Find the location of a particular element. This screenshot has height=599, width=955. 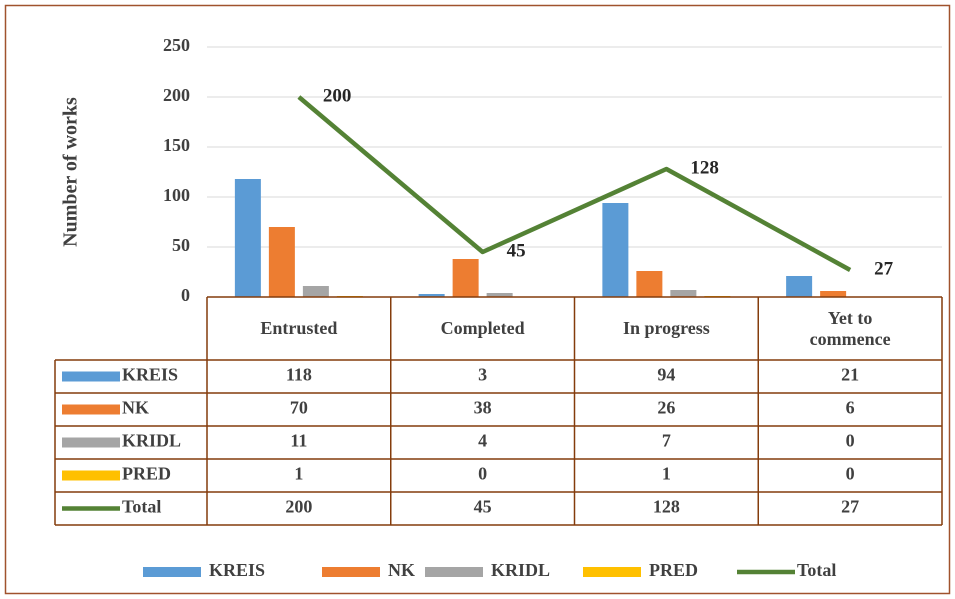

table-row-label: PRED is located at coordinates (146, 474).